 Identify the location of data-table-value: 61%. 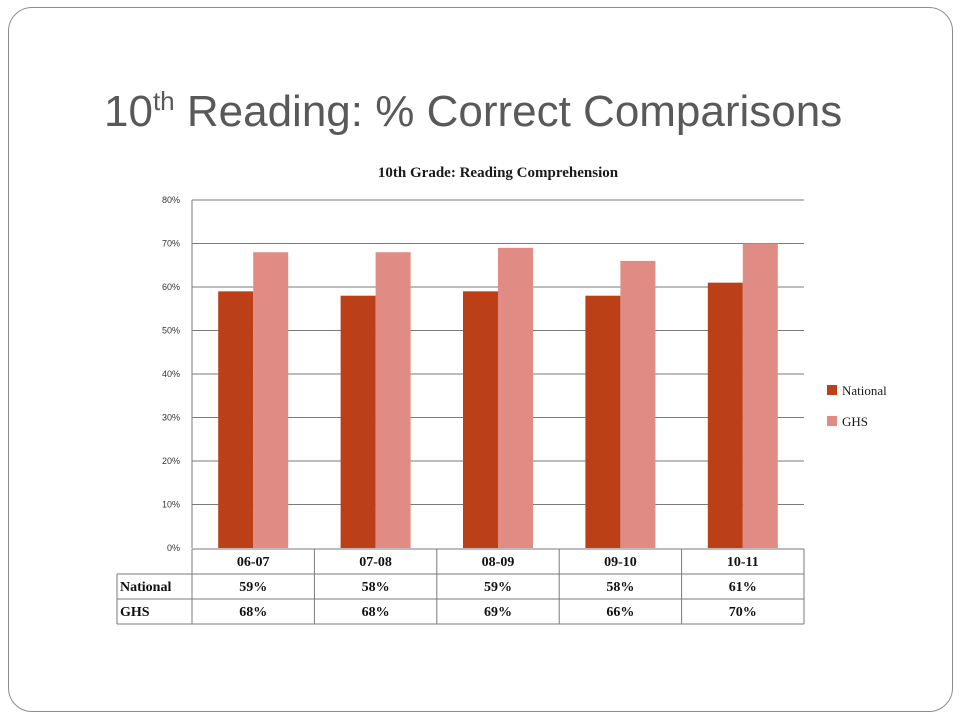
(743, 587).